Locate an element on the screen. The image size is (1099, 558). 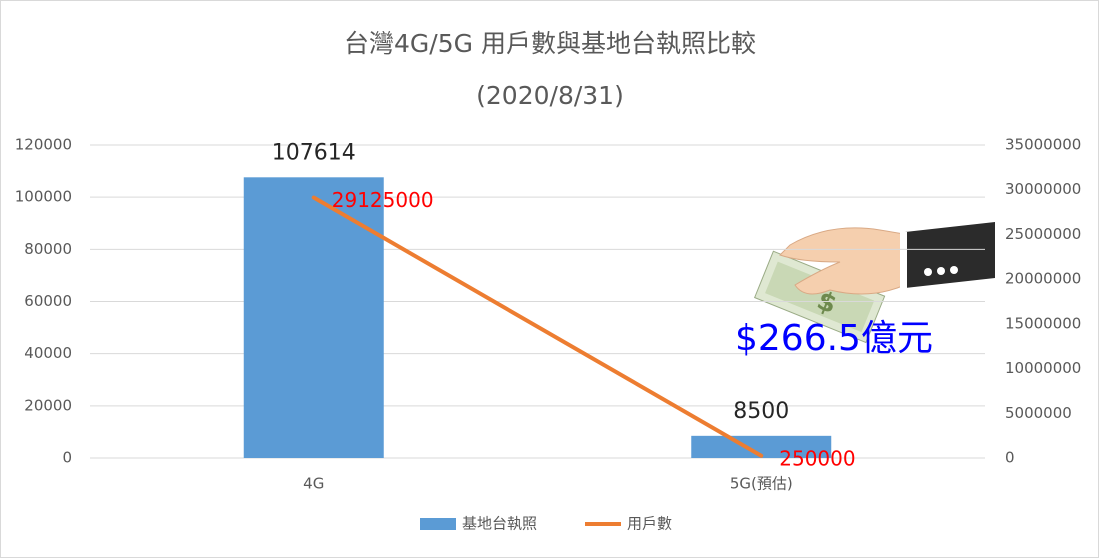
y2-tick-label: 30000000 is located at coordinates (1043, 189).